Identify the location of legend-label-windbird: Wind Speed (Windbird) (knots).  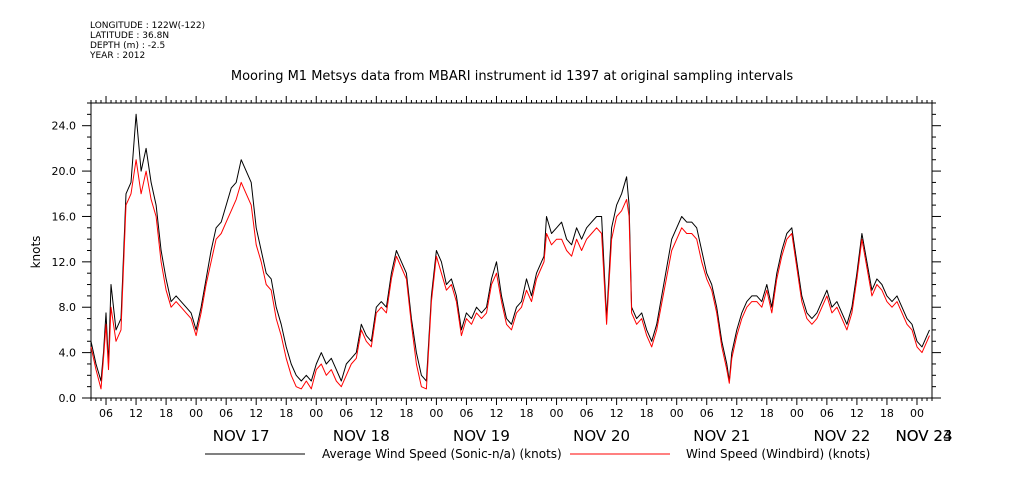
(778, 454).